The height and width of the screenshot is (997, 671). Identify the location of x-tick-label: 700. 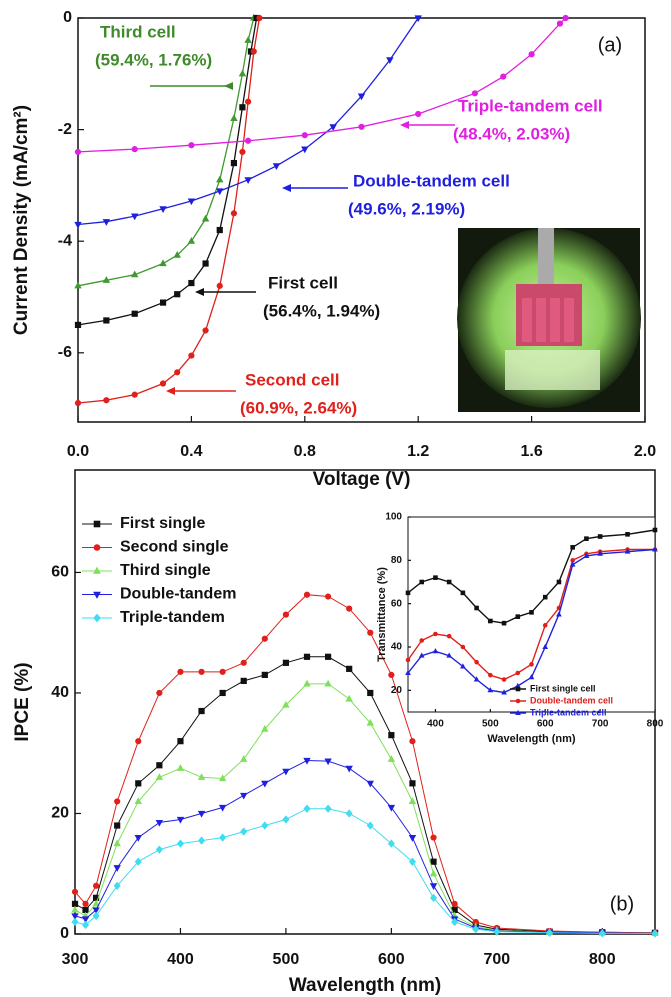
(496, 959).